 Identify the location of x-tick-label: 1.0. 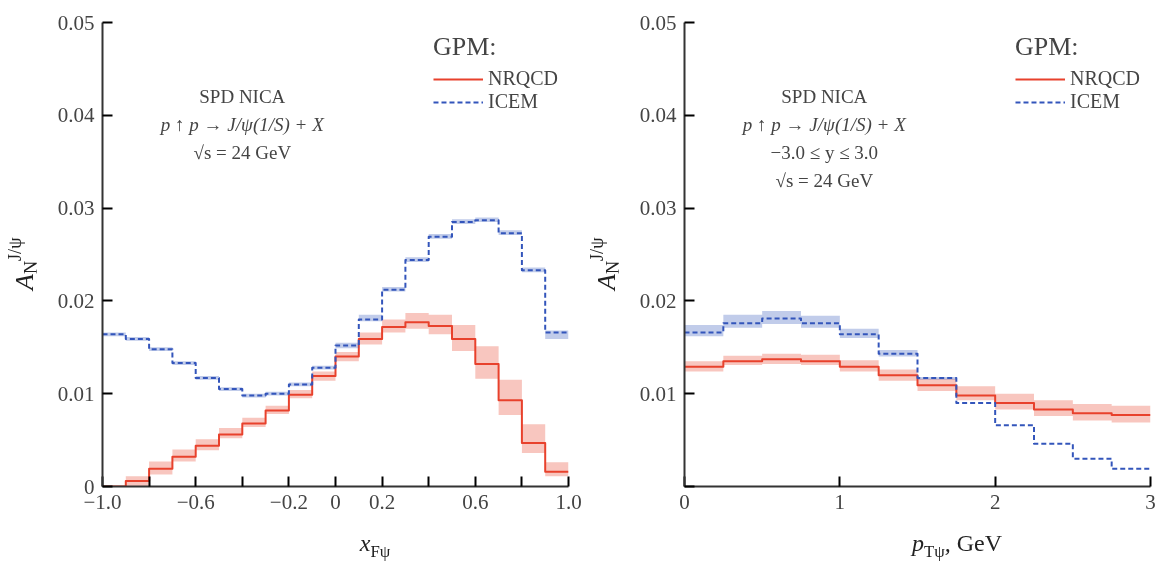
(568, 501).